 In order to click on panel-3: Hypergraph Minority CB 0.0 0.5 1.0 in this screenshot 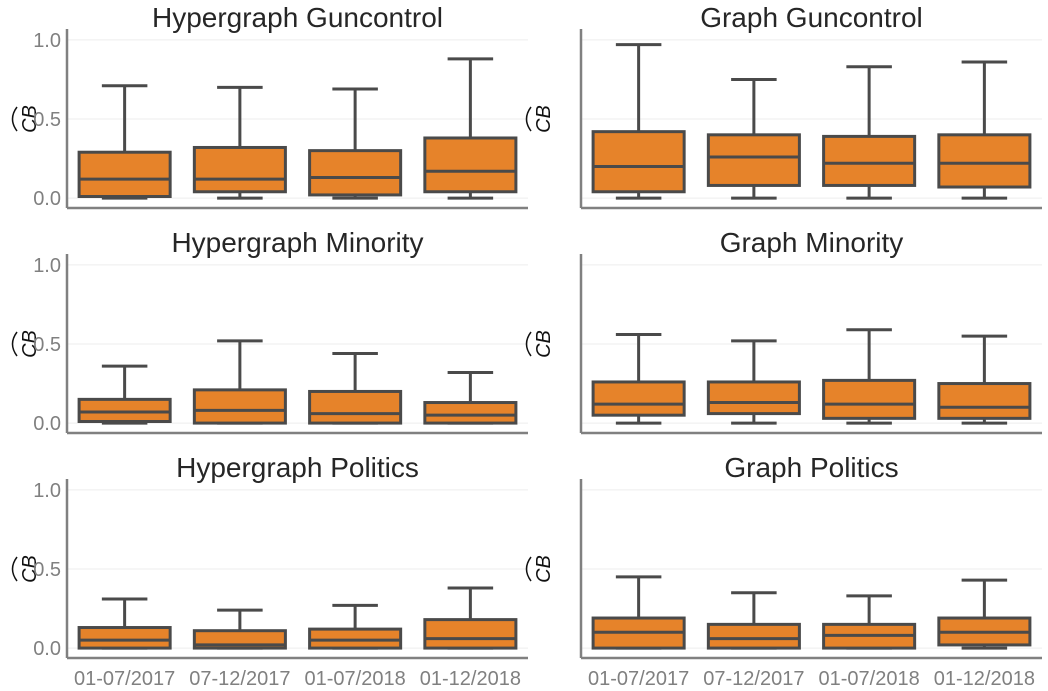, I will do `click(269, 331)`.